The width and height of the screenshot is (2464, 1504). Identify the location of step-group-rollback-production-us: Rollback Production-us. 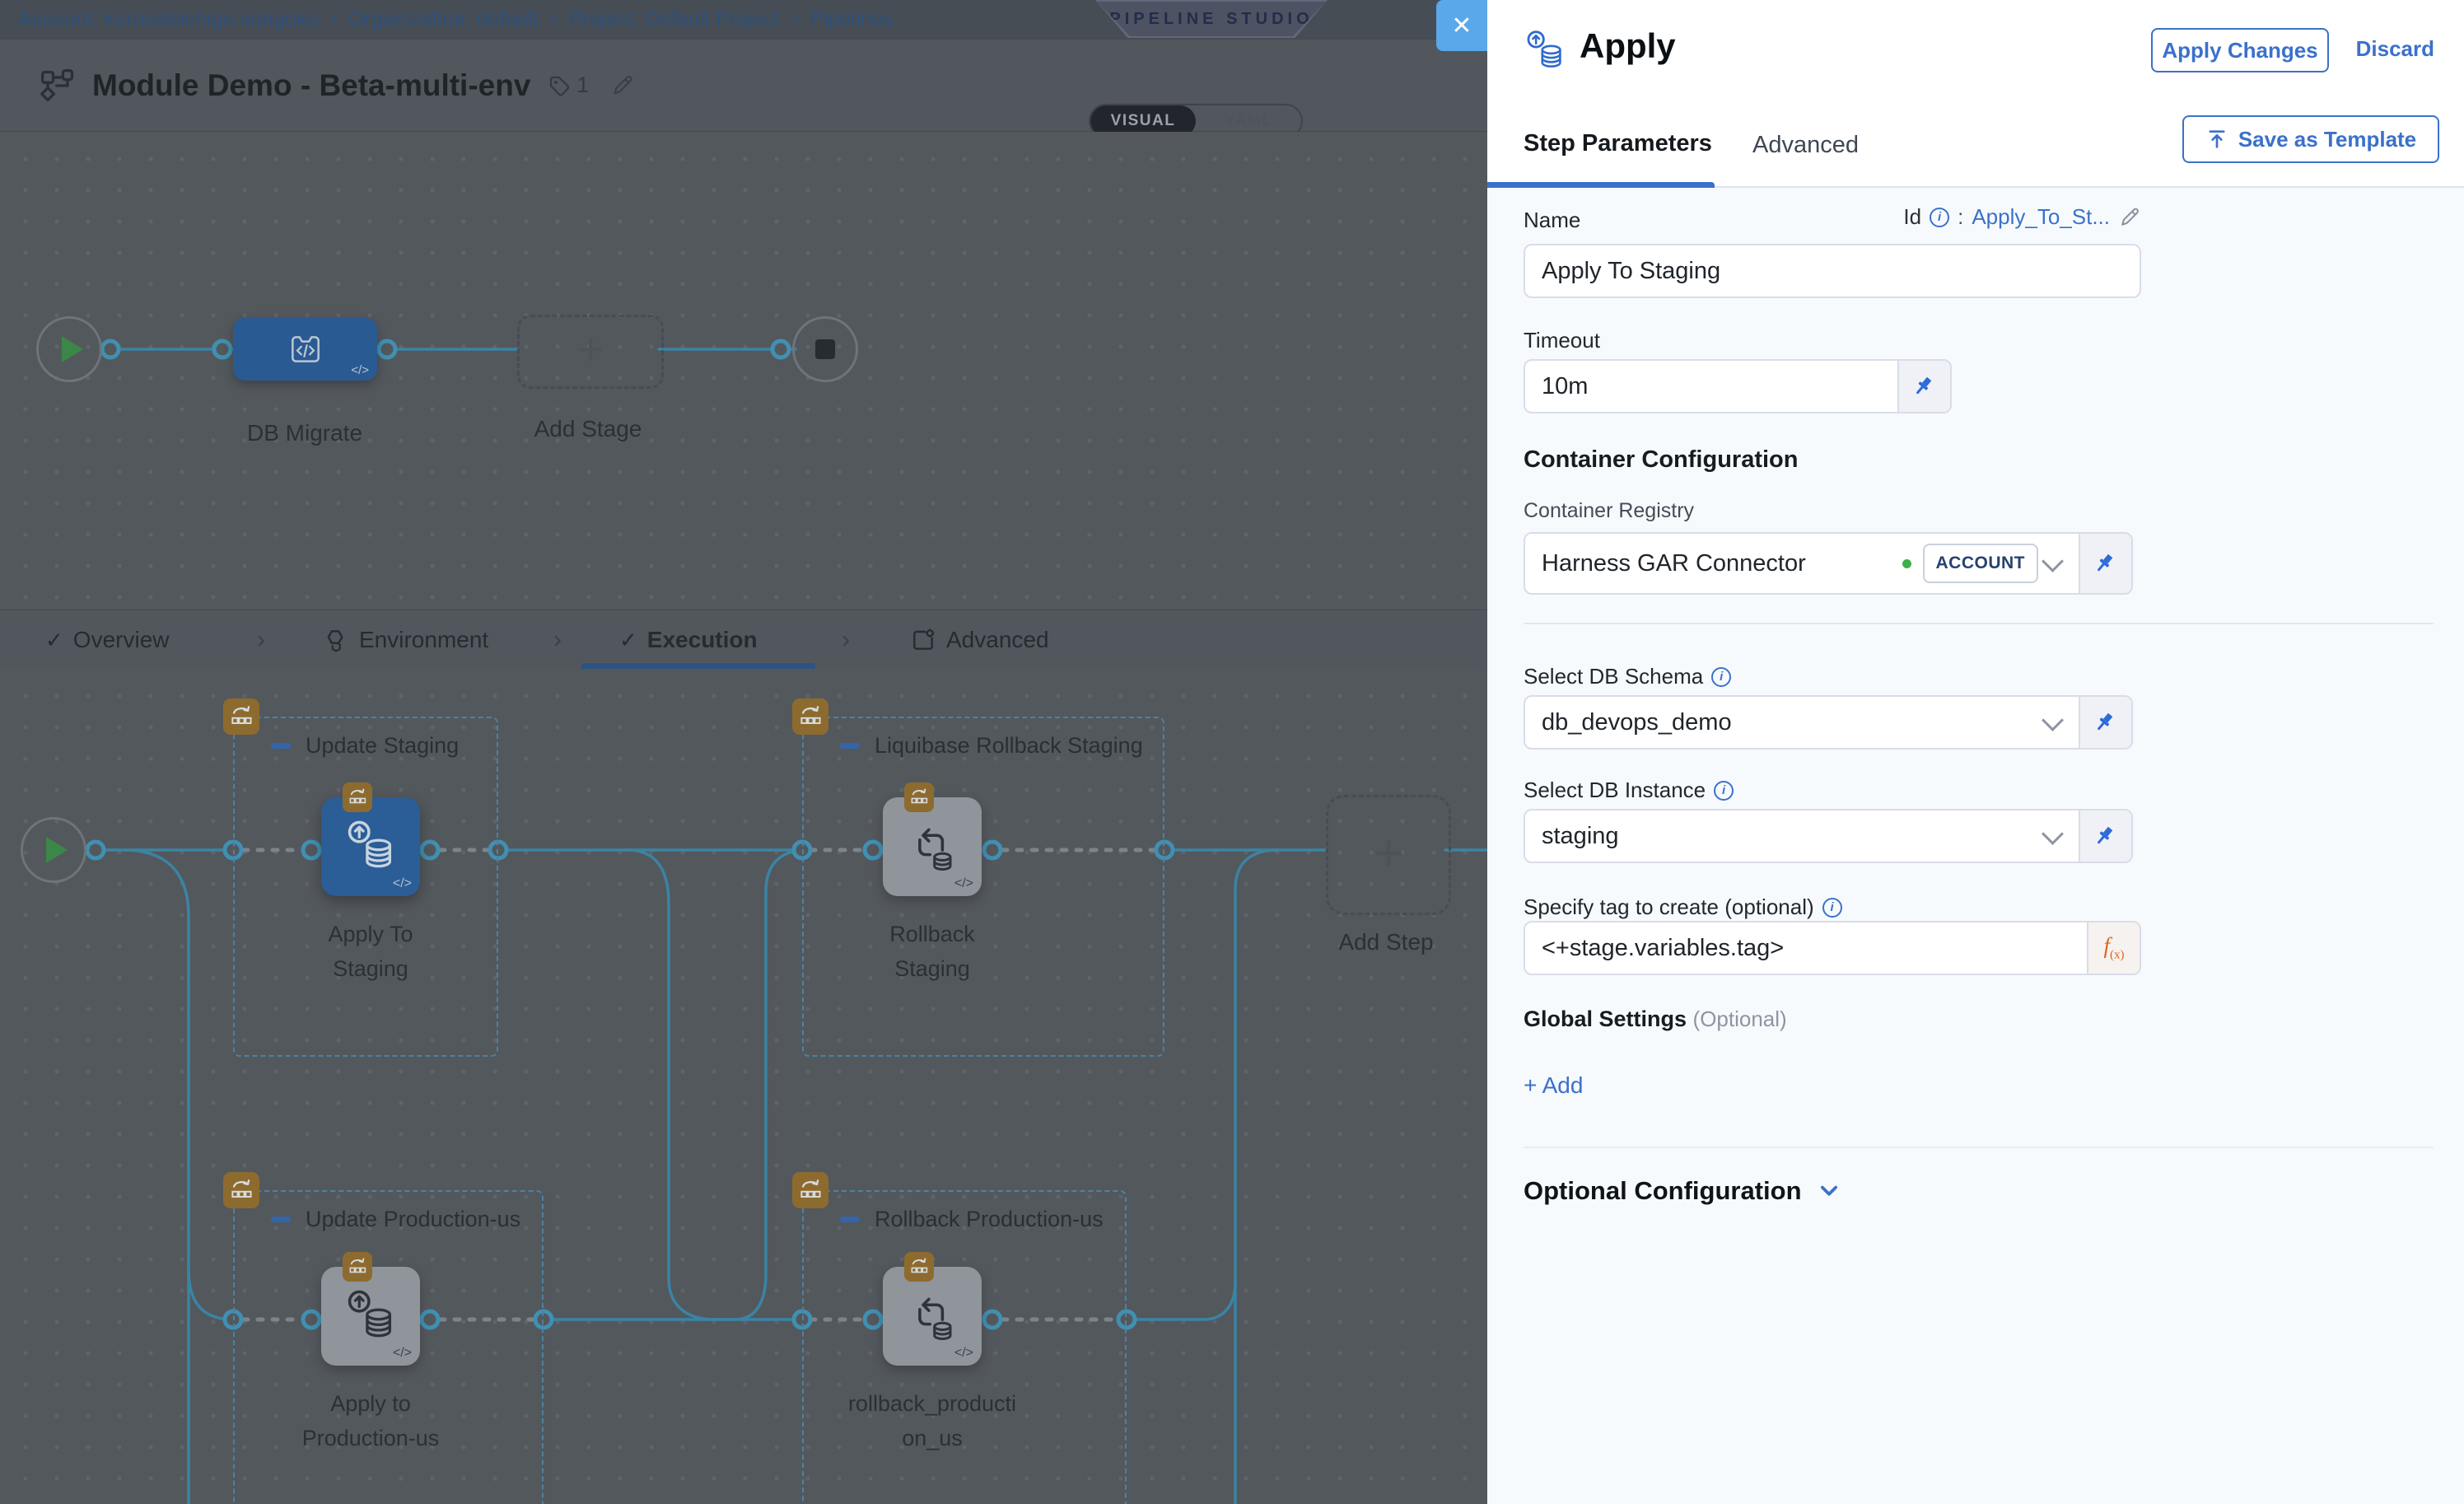
(959, 1338).